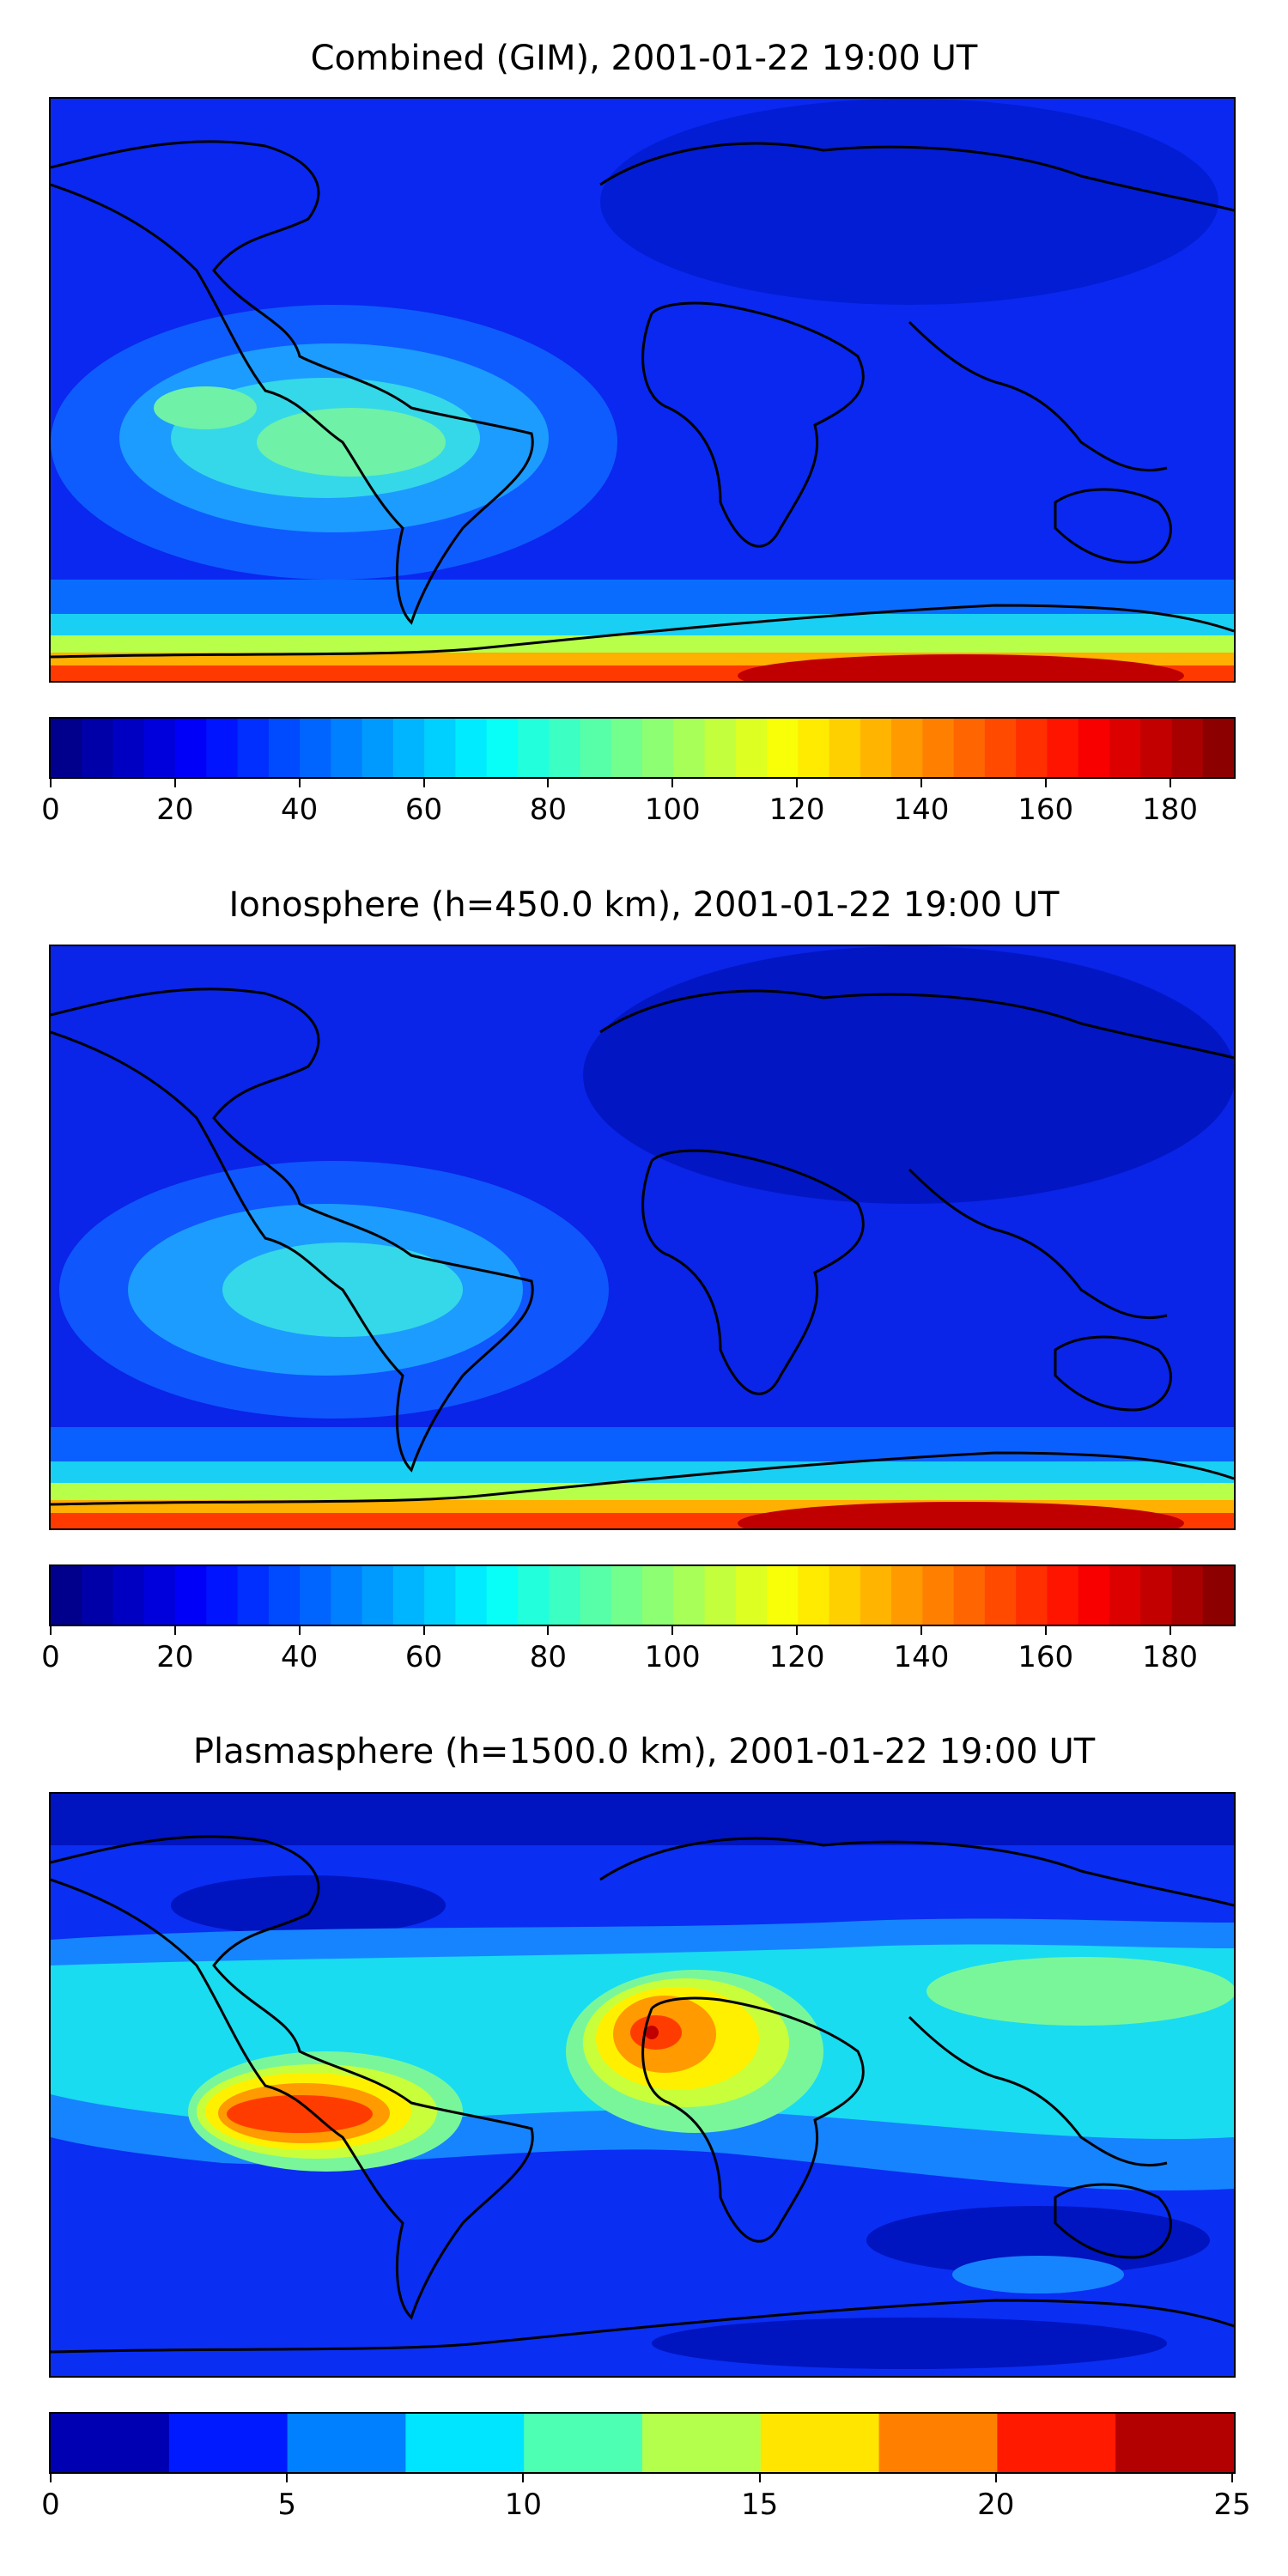 Image resolution: width=1288 pixels, height=2576 pixels. What do you see at coordinates (673, 810) in the screenshot?
I see `colorbar-tick-label: 100` at bounding box center [673, 810].